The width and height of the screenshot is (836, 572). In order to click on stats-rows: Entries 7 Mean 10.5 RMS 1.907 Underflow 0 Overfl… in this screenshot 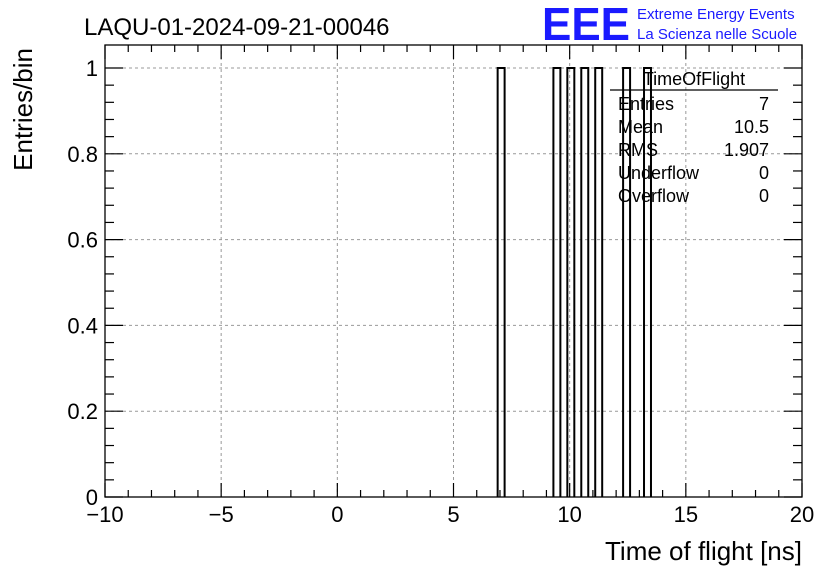, I will do `click(693, 150)`.